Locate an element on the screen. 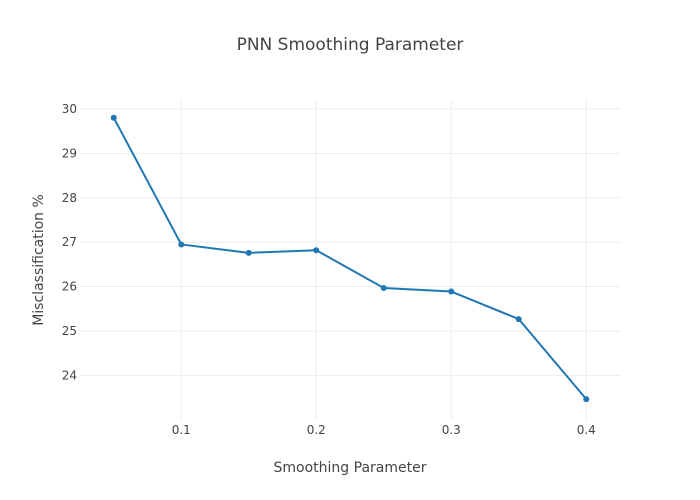 This screenshot has height=500, width=700. y-tick-label: 25 is located at coordinates (69, 331).